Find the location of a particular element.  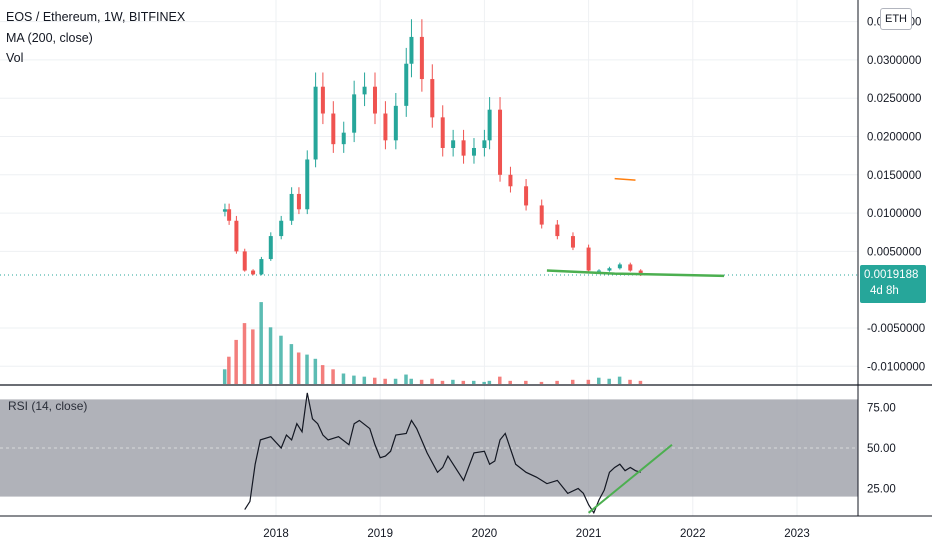

chart-title: EOS / Ethereum, 1W, BITFINEX is located at coordinates (96, 17).